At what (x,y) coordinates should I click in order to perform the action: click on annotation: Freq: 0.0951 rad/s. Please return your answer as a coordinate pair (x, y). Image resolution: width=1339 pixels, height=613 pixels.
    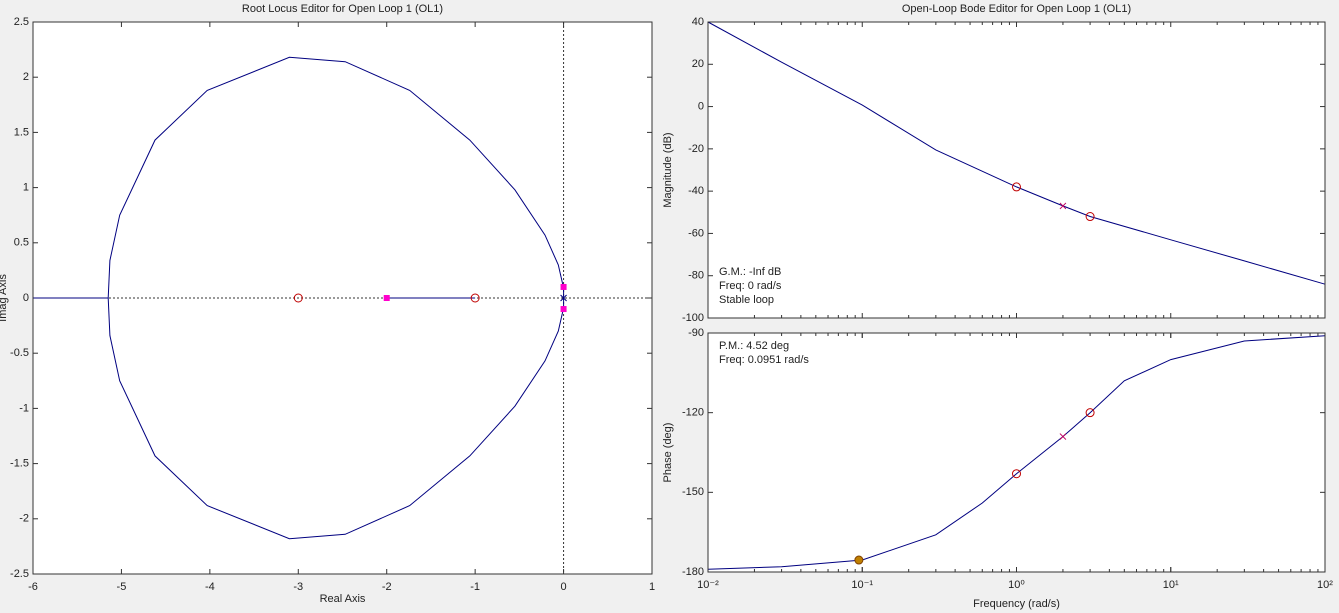
    Looking at the image, I should click on (764, 360).